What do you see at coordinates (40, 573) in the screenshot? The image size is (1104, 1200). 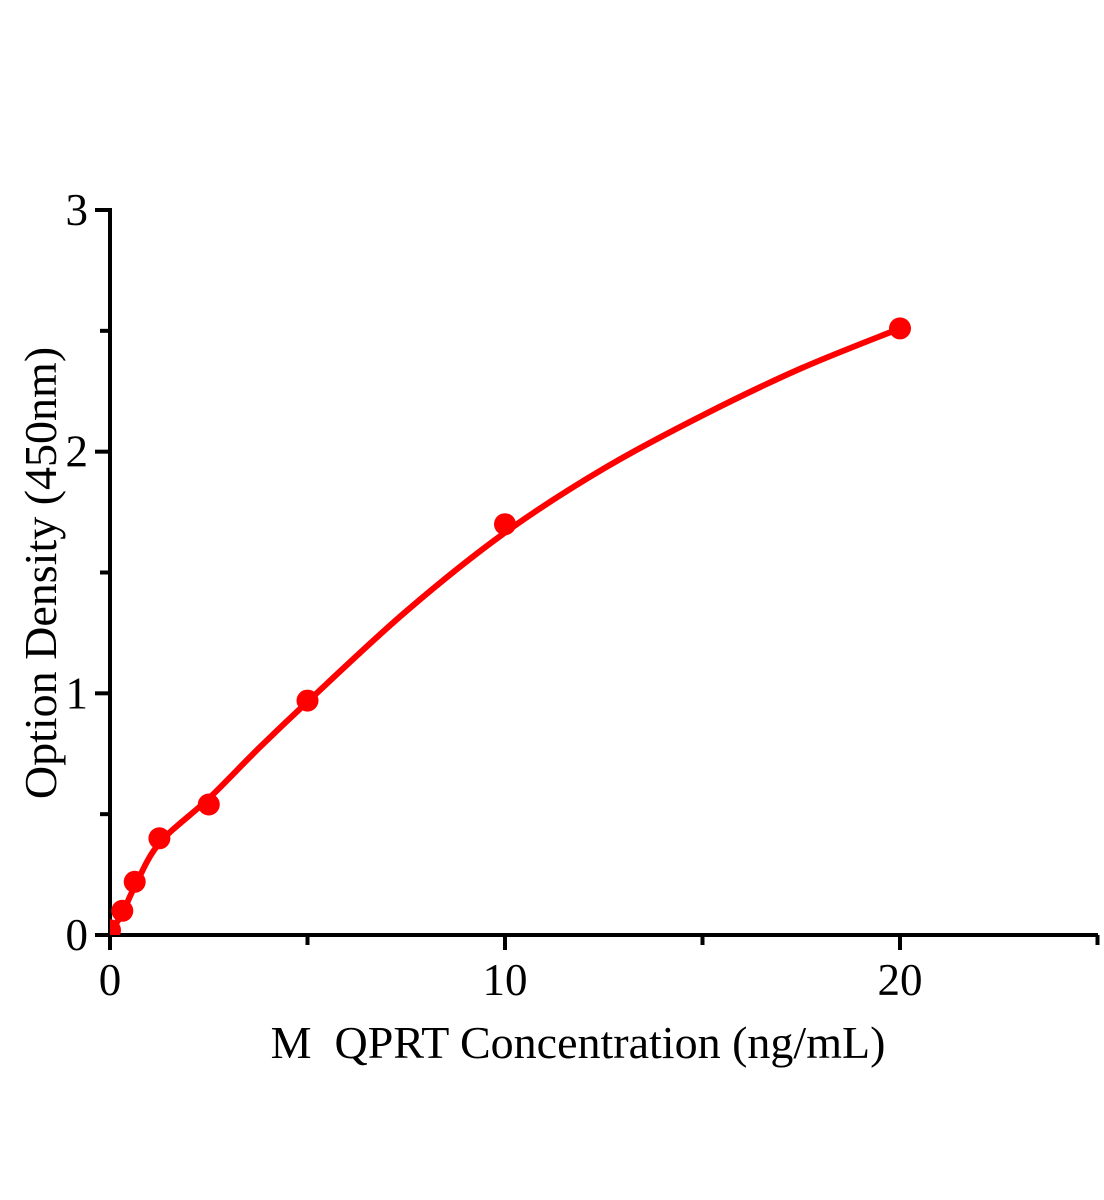 I see `y-axis-title: Option Density (450nm)` at bounding box center [40, 573].